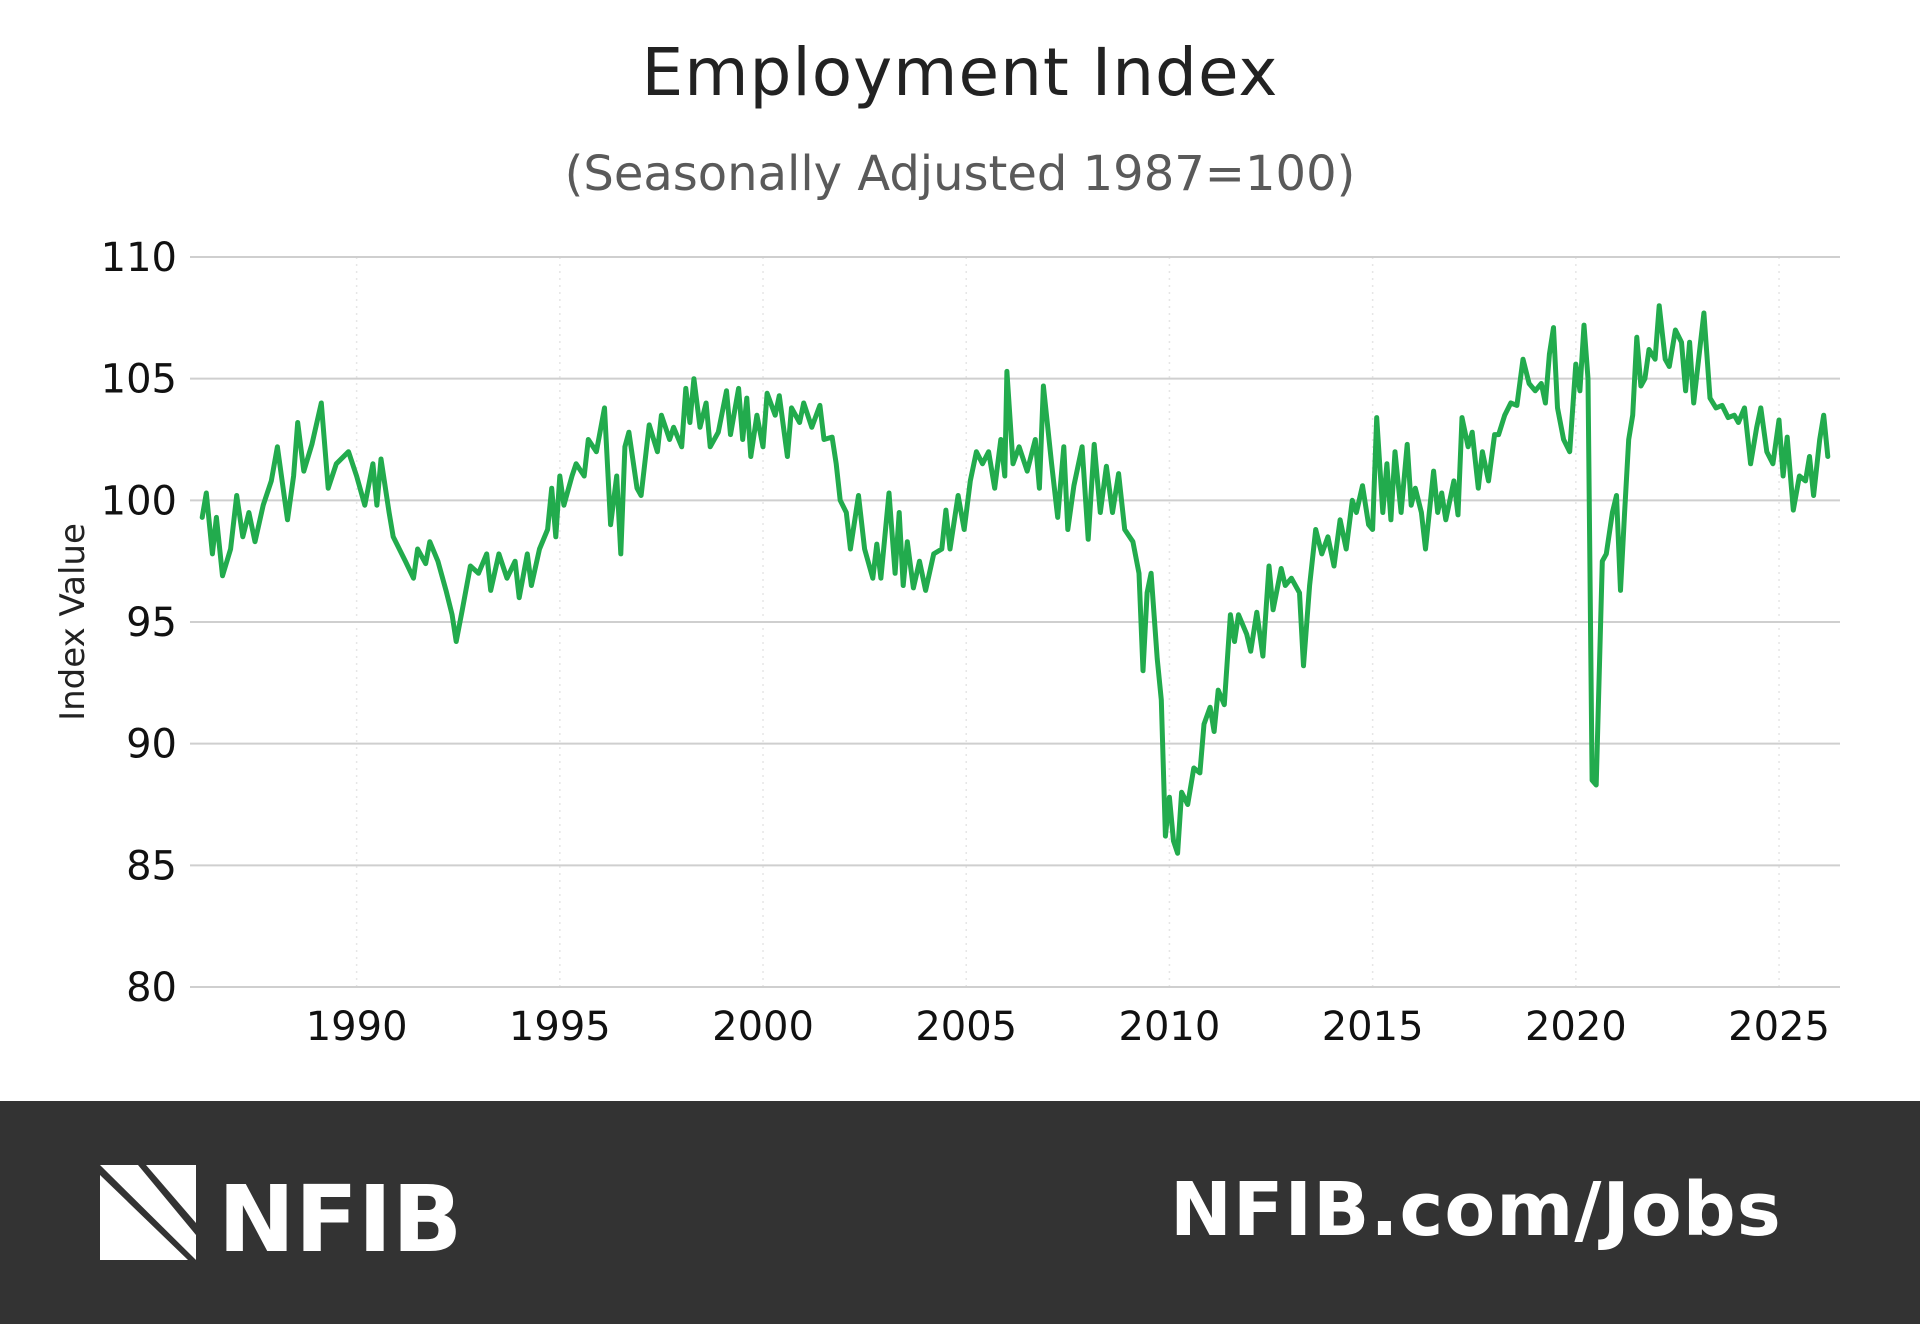 The width and height of the screenshot is (1920, 1324). Describe the element at coordinates (139, 380) in the screenshot. I see `y-tick-label: 105` at that location.